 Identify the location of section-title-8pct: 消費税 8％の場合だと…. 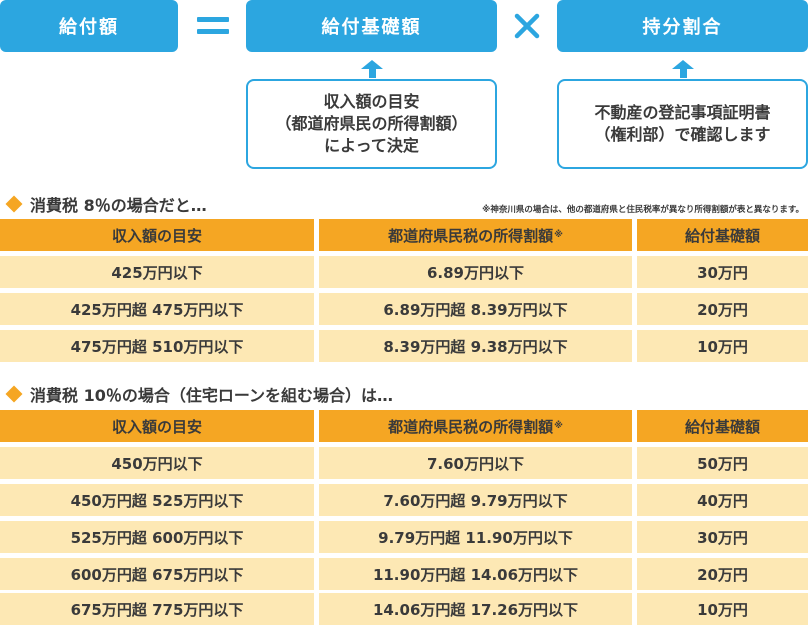
(106, 204).